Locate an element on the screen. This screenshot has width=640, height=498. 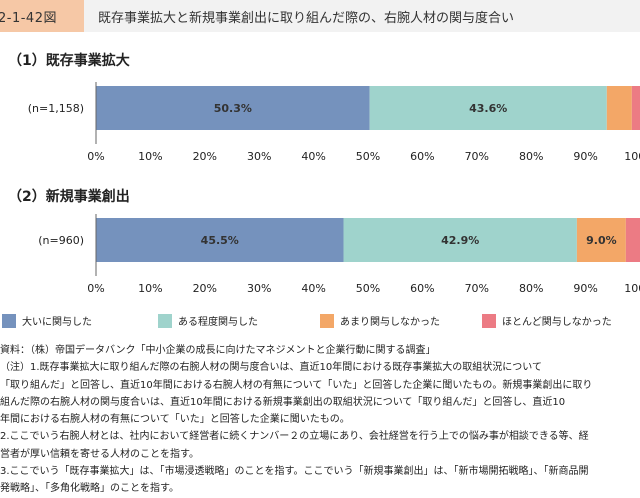
data-label: 50.3% is located at coordinates (233, 108).